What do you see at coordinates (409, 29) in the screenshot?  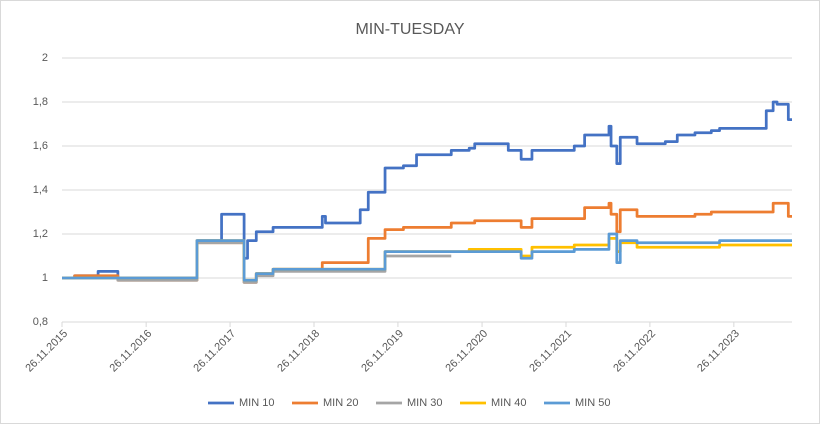 I see `chart-title: MIN-TUESDAY` at bounding box center [409, 29].